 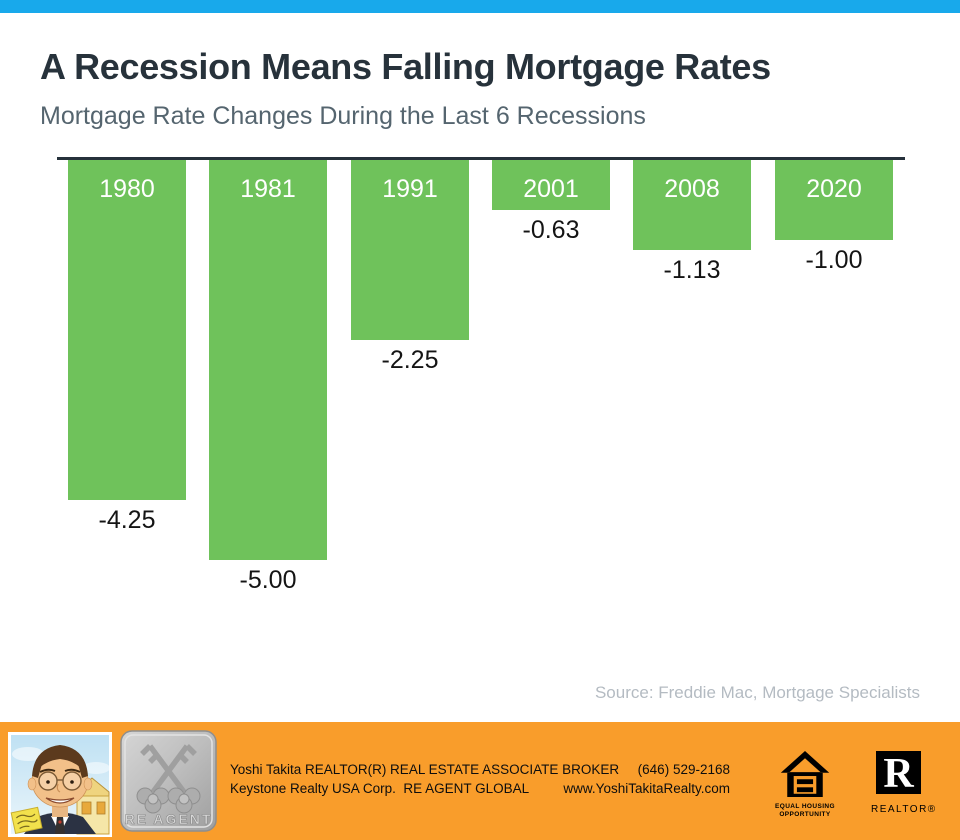 What do you see at coordinates (805, 774) in the screenshot?
I see `equal-housing-house-icon` at bounding box center [805, 774].